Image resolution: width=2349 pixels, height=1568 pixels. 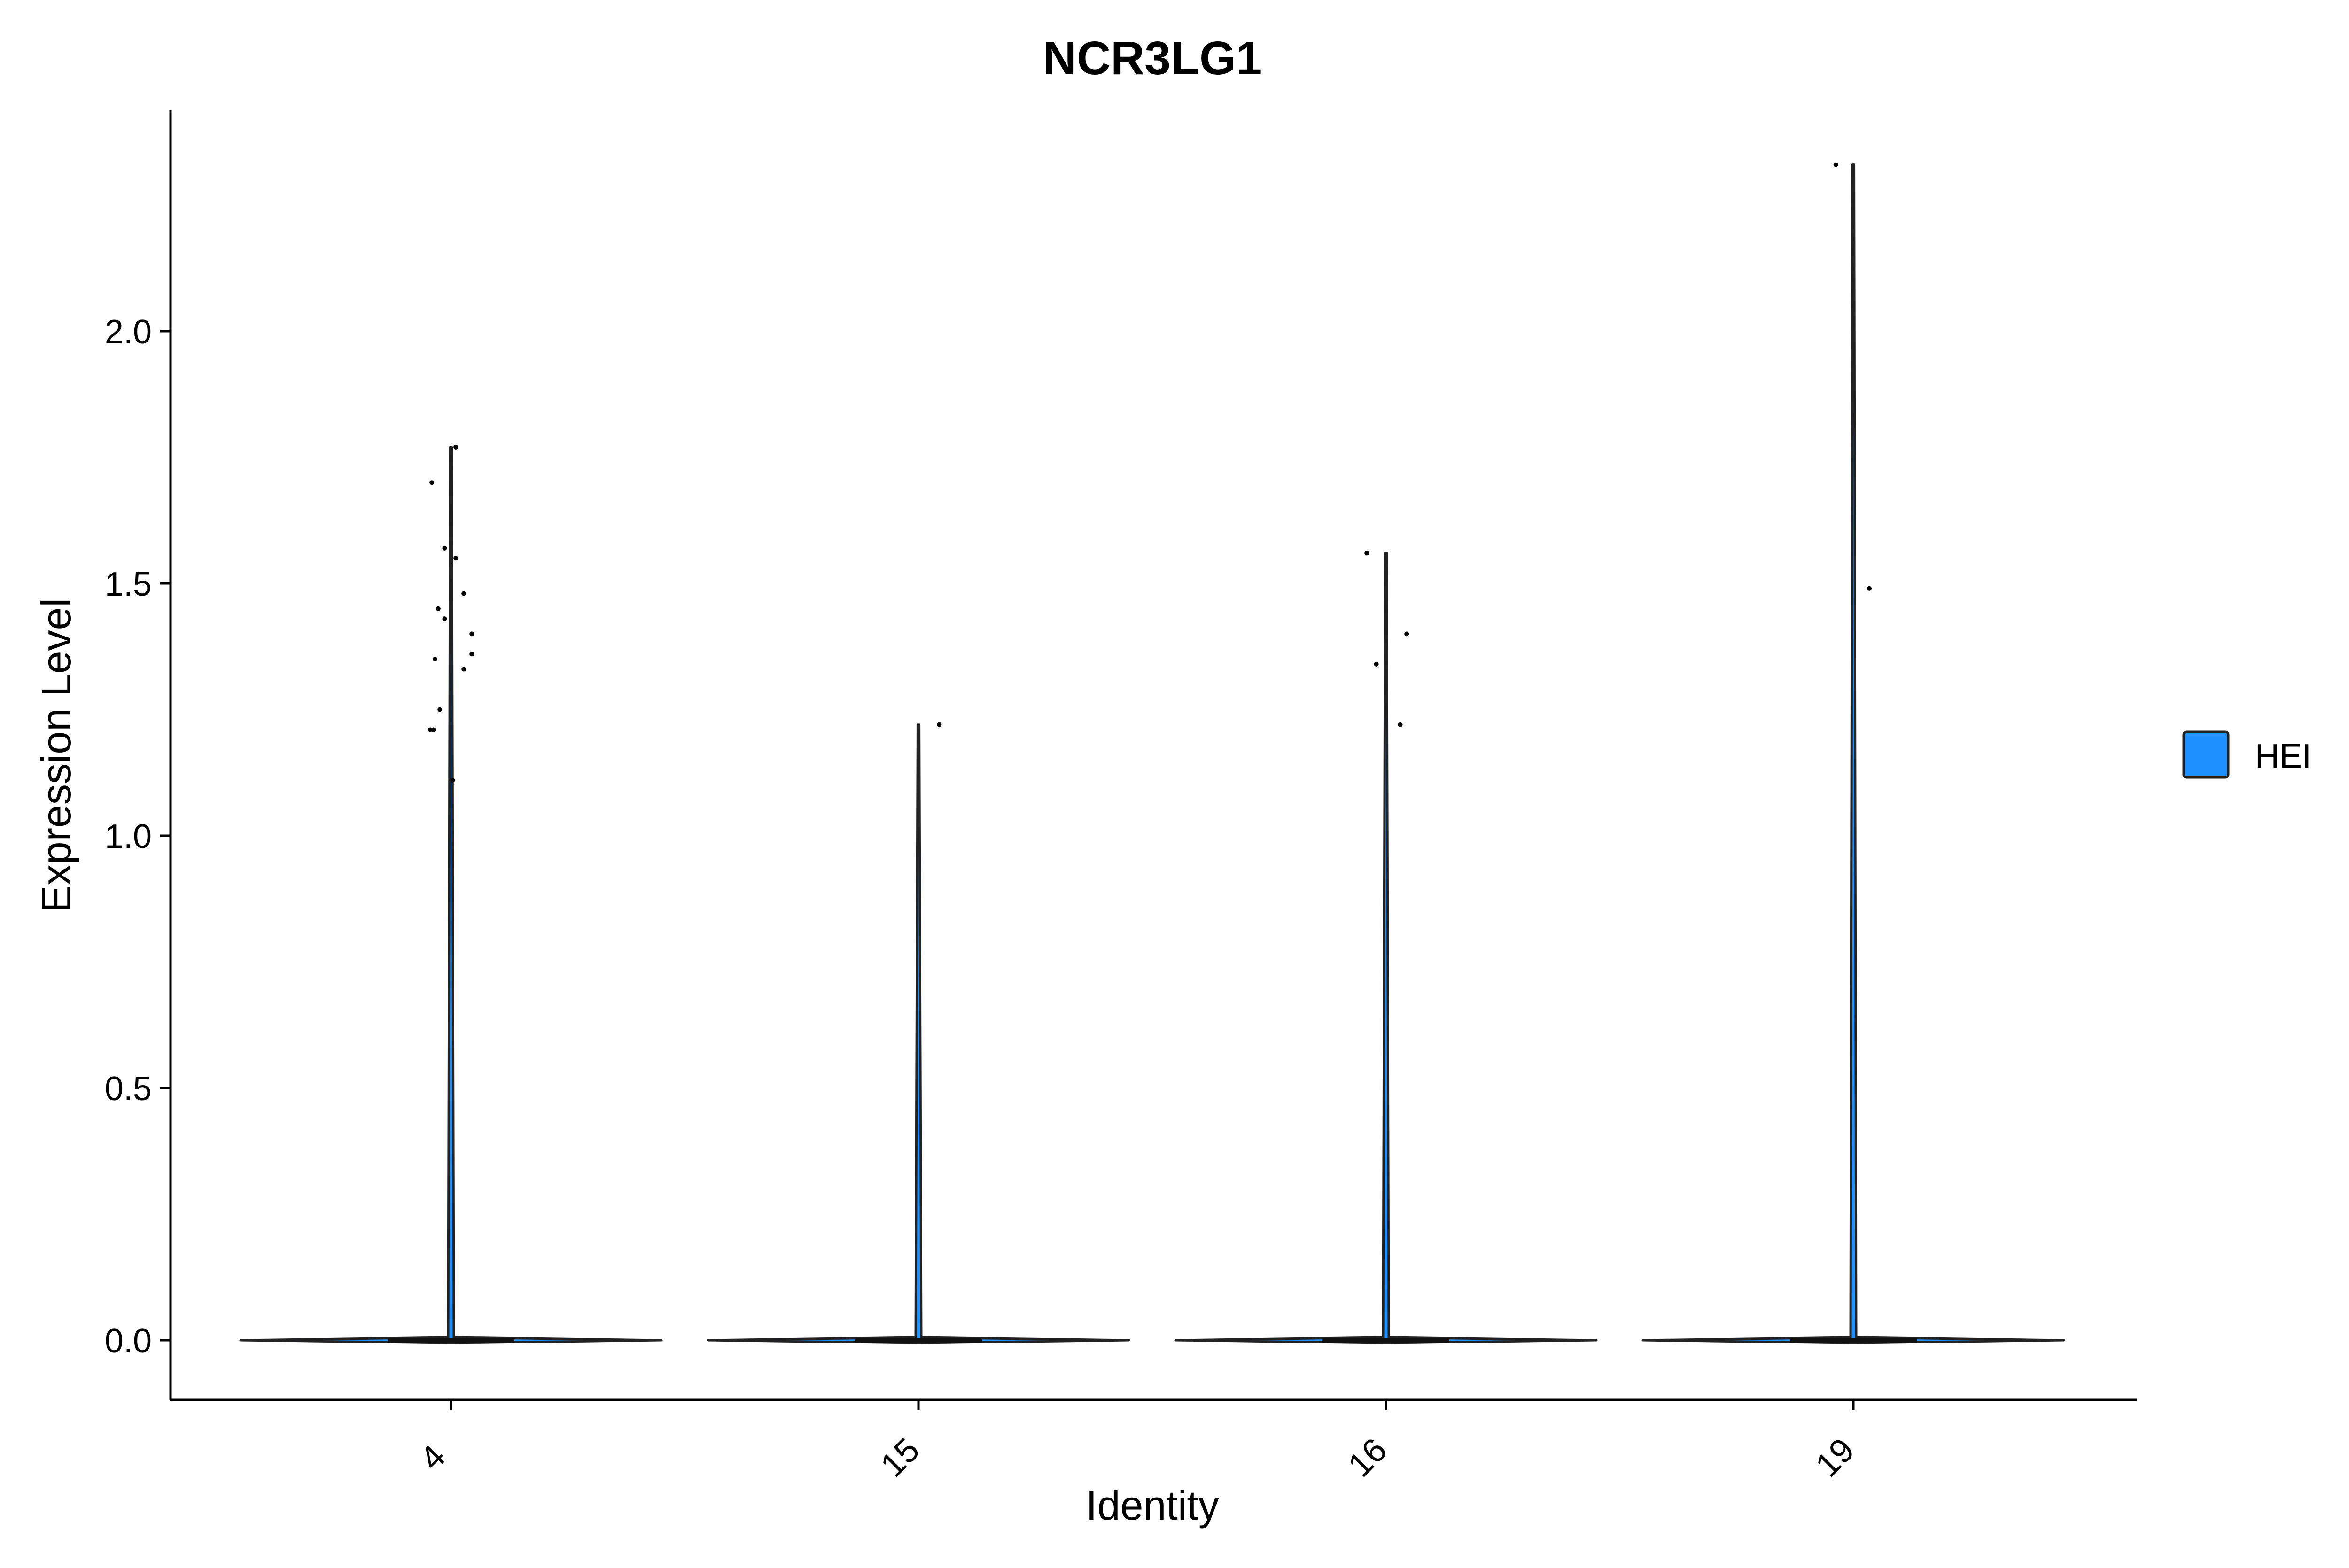 What do you see at coordinates (2246, 754) in the screenshot?
I see `legend: HEI` at bounding box center [2246, 754].